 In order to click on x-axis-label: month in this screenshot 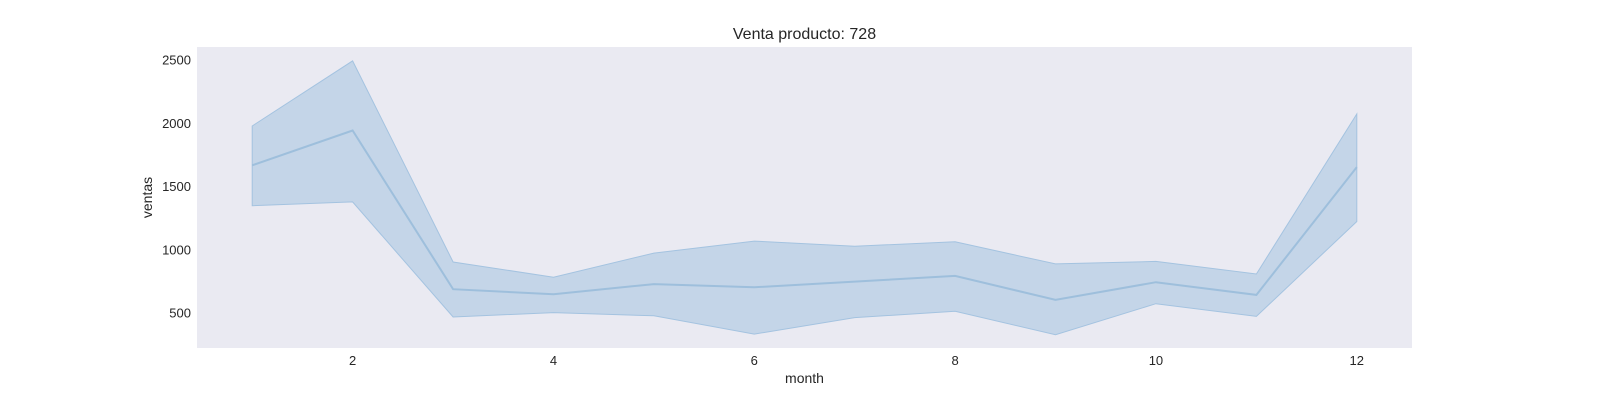, I will do `click(804, 378)`.